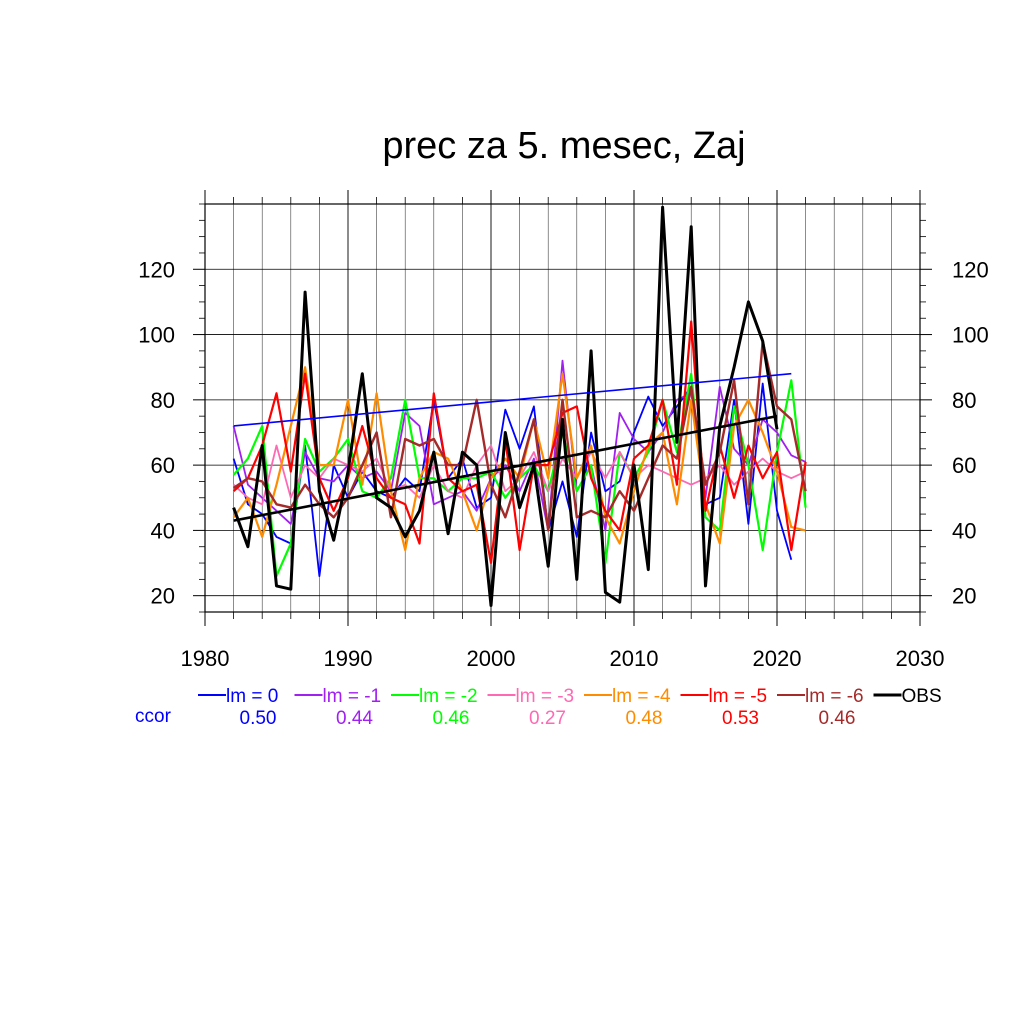  What do you see at coordinates (964, 400) in the screenshot?
I see `y-tick-label-right: 80` at bounding box center [964, 400].